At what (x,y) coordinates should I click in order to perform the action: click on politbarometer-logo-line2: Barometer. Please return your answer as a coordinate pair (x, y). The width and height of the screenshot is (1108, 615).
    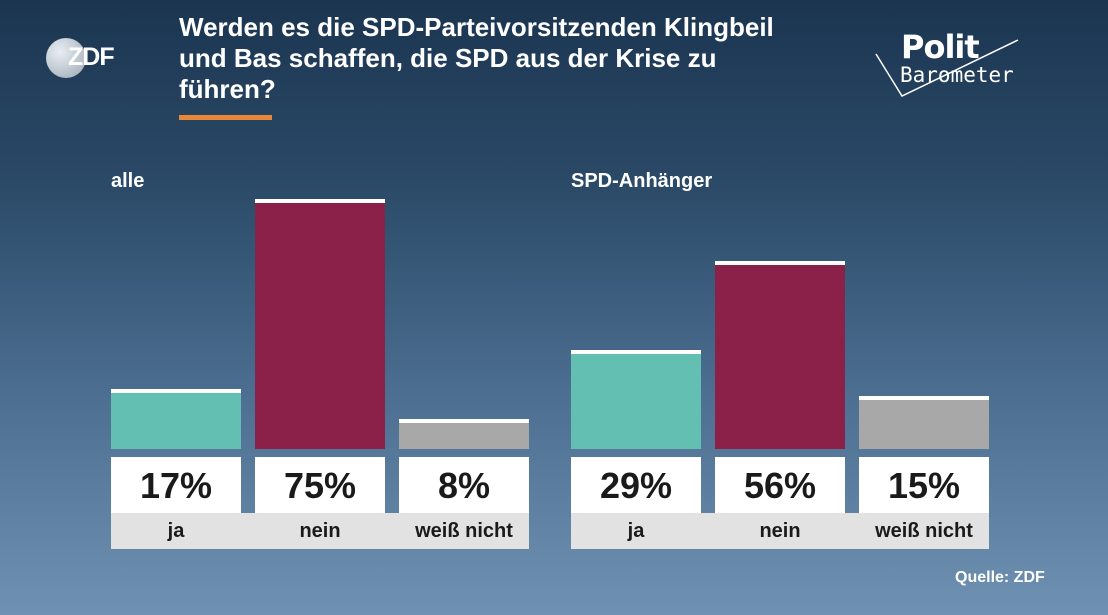
    Looking at the image, I should click on (957, 75).